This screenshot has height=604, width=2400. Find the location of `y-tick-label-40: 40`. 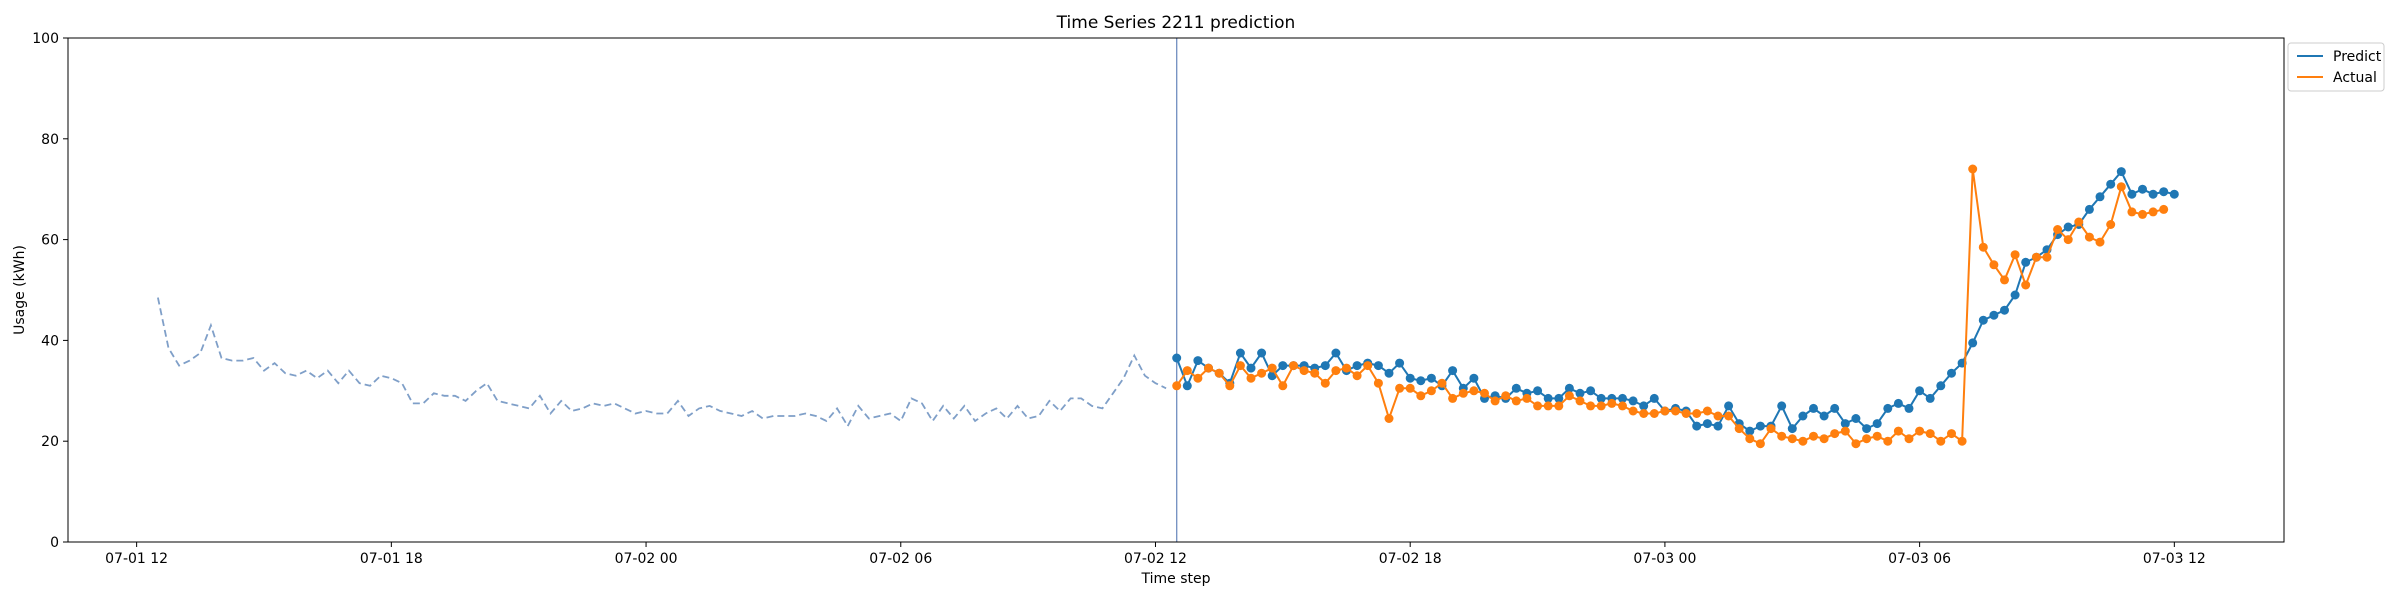

y-tick-label-40: 40 is located at coordinates (50, 341).